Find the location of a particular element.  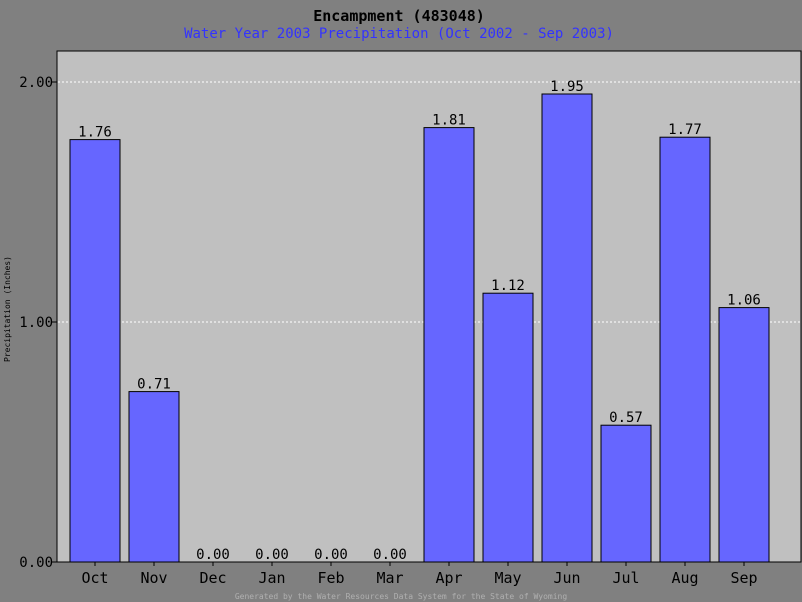

bar-apr is located at coordinates (449, 345).